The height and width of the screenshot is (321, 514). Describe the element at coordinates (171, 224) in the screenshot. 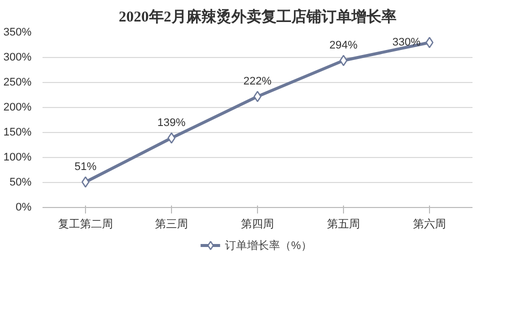

I see `x-tick-label: 第三周` at that location.